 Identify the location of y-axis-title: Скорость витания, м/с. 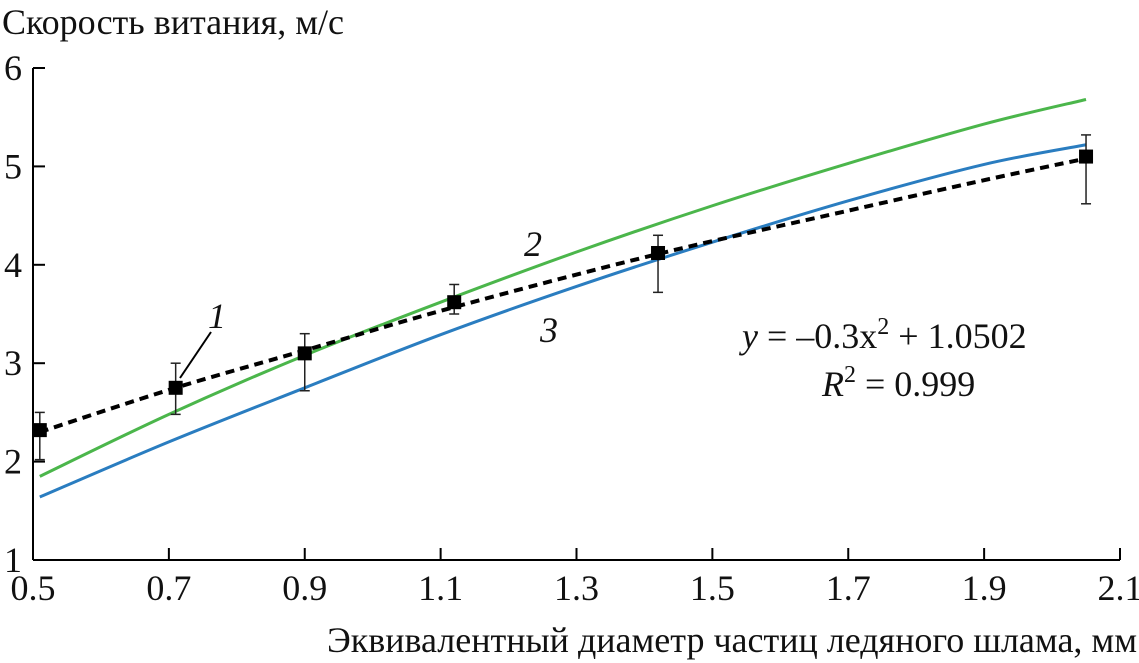
(173, 22).